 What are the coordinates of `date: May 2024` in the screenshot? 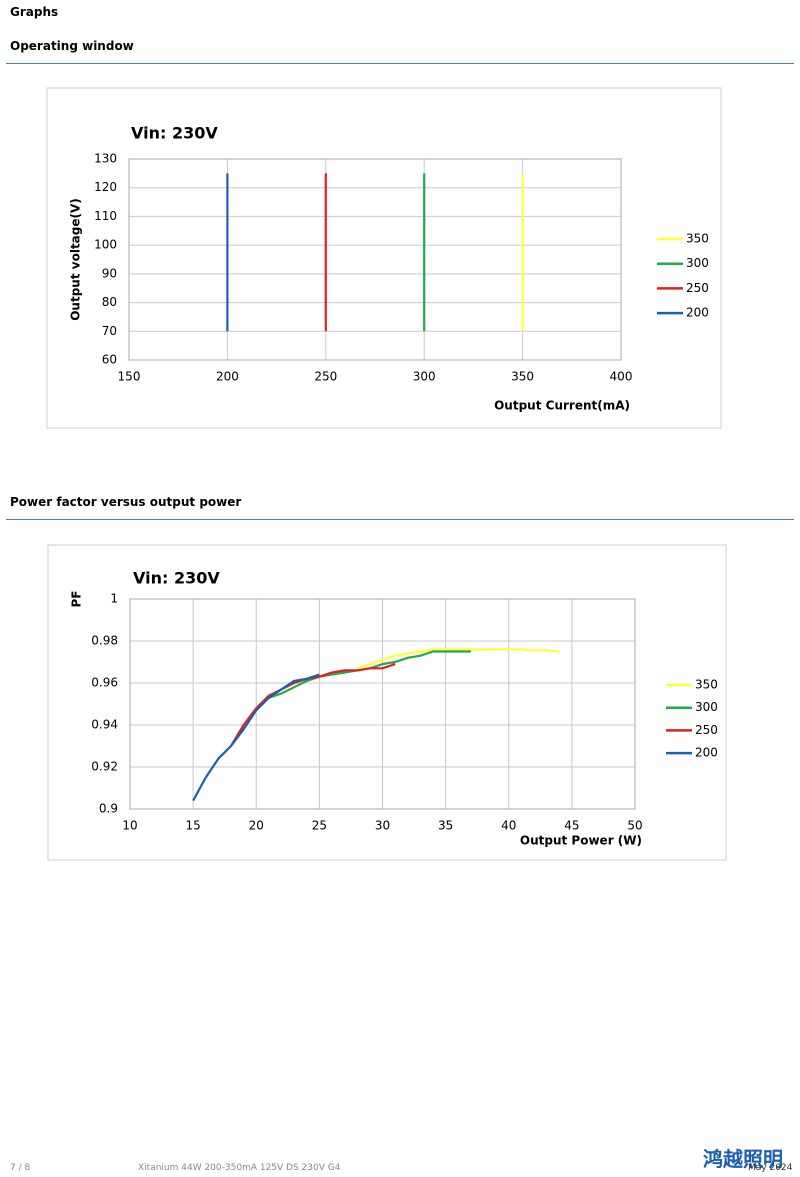 It's located at (770, 1168).